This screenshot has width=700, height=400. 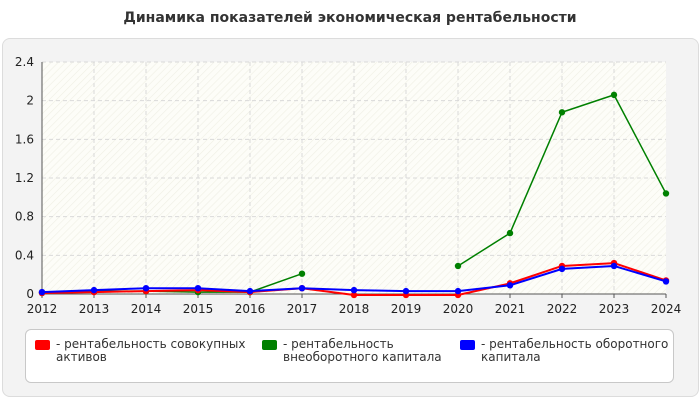 I want to click on y-tick-label: 0.8, so click(x=24, y=217).